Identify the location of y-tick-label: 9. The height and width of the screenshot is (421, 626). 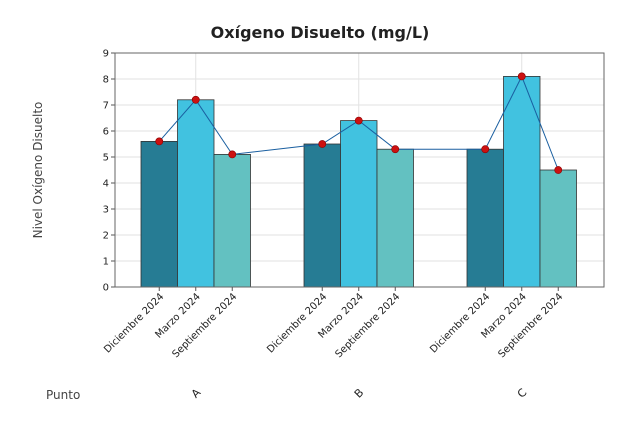
(106, 54).